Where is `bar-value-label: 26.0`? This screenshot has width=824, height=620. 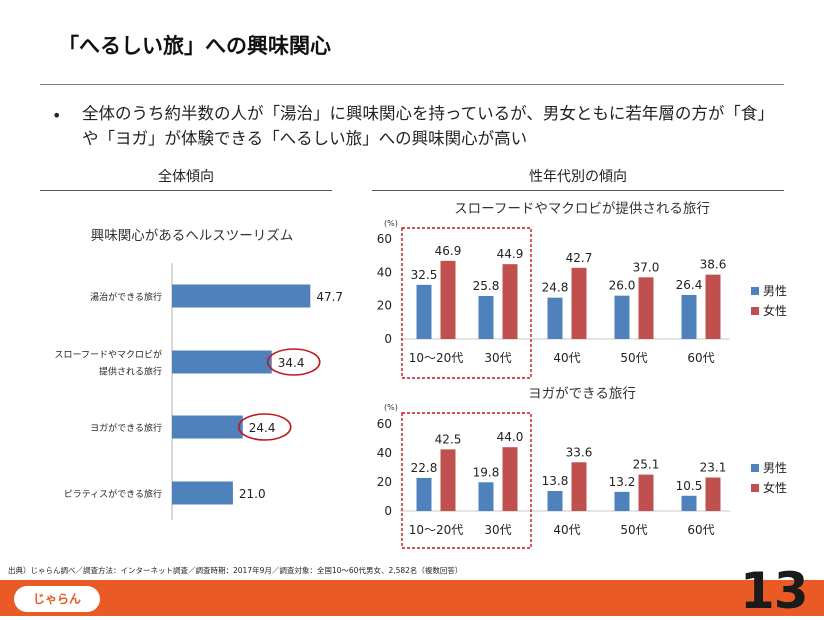
bar-value-label: 26.0 is located at coordinates (622, 286).